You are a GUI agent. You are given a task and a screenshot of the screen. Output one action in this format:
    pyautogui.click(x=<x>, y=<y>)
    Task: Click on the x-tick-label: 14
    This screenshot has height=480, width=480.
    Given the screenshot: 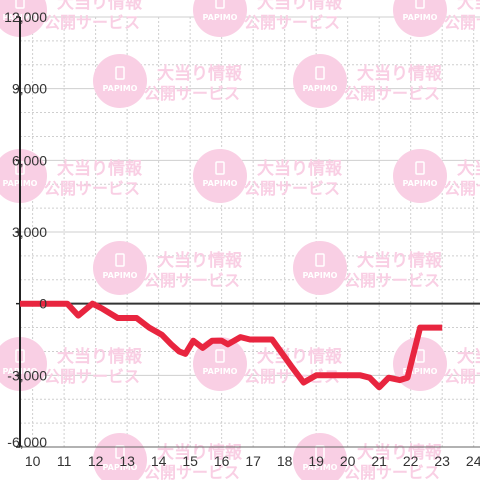 What is the action you would take?
    pyautogui.click(x=159, y=461)
    